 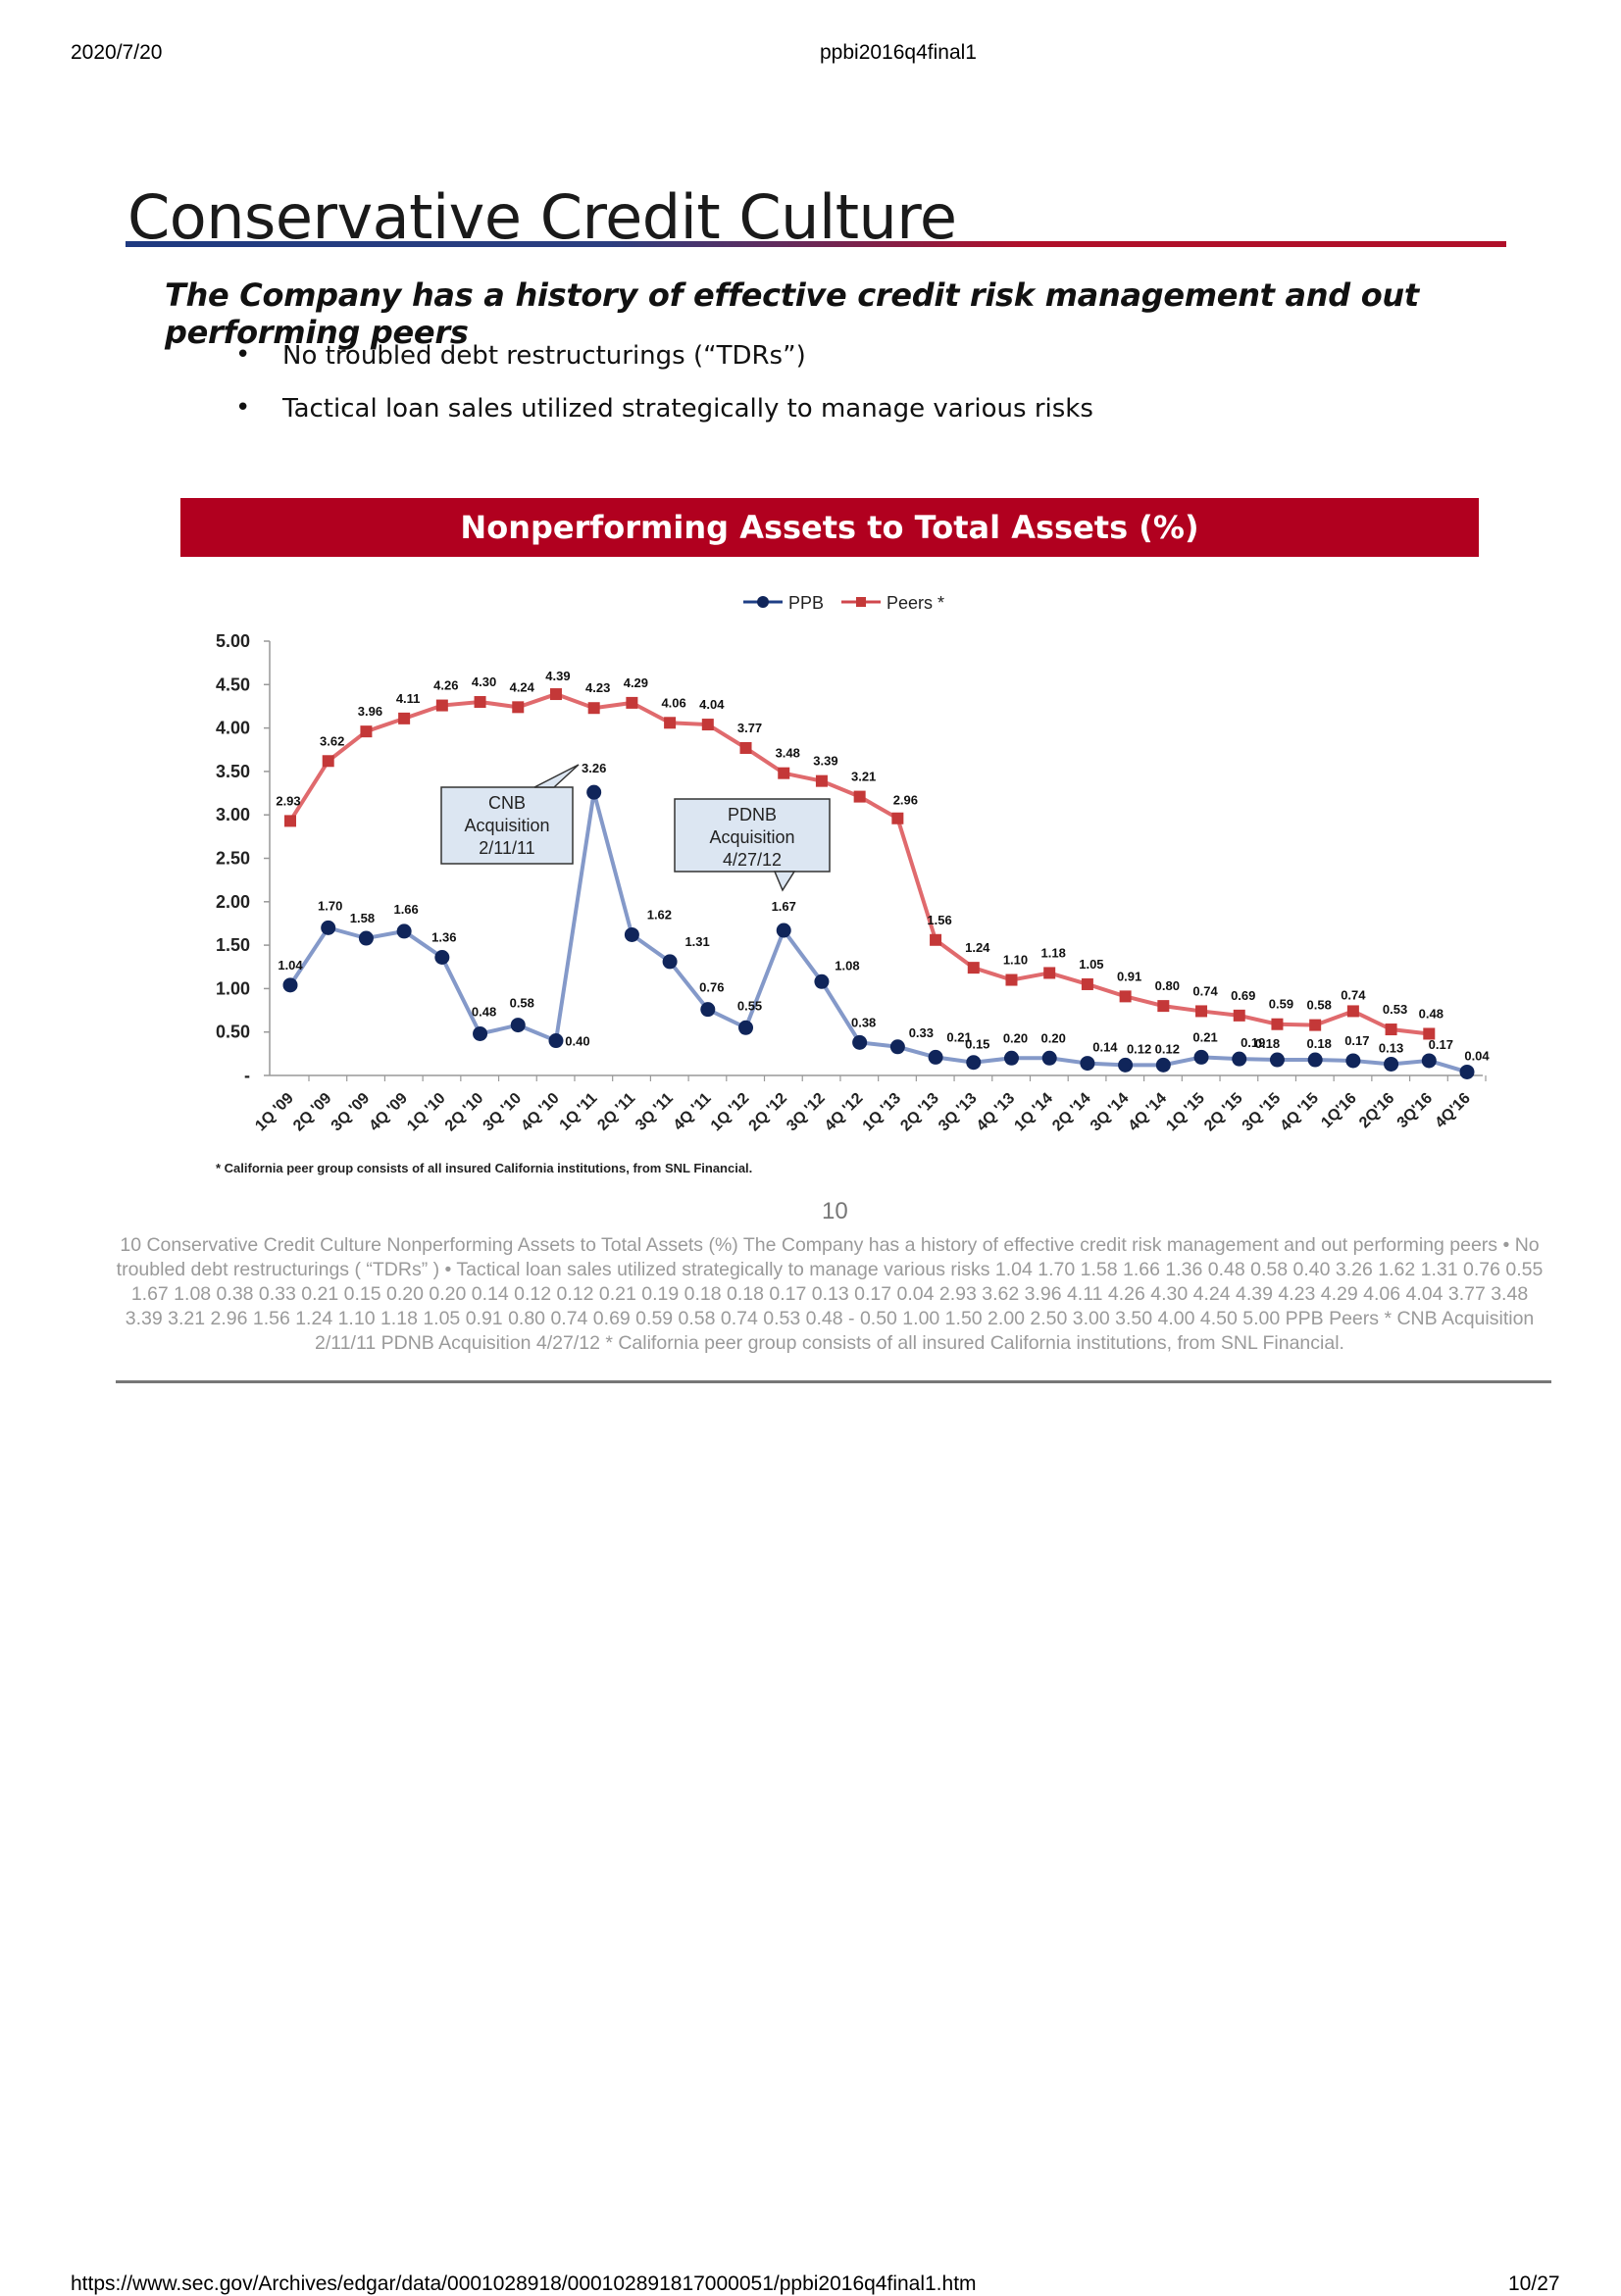 What do you see at coordinates (233, 728) in the screenshot?
I see `y-tick-label: 4.00` at bounding box center [233, 728].